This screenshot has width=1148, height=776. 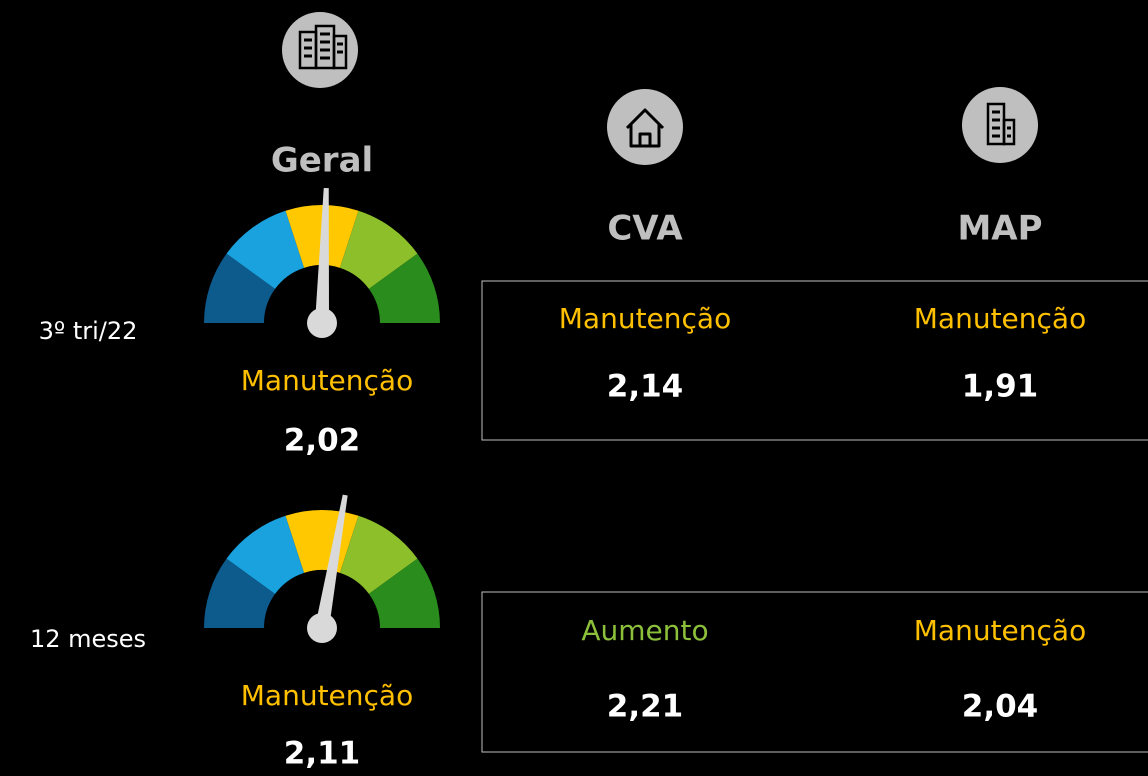 I want to click on row-label: 12 meses, so click(x=88, y=639).